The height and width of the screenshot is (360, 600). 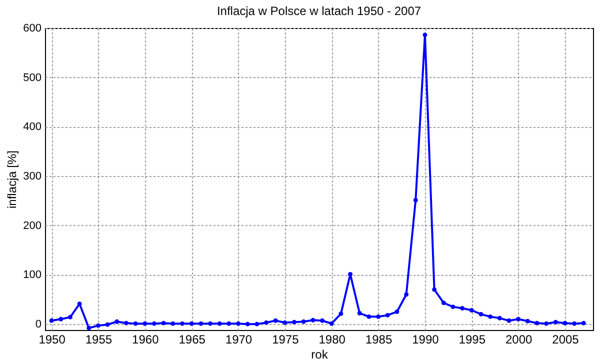 What do you see at coordinates (472, 339) in the screenshot?
I see `x-tick-label: 1995` at bounding box center [472, 339].